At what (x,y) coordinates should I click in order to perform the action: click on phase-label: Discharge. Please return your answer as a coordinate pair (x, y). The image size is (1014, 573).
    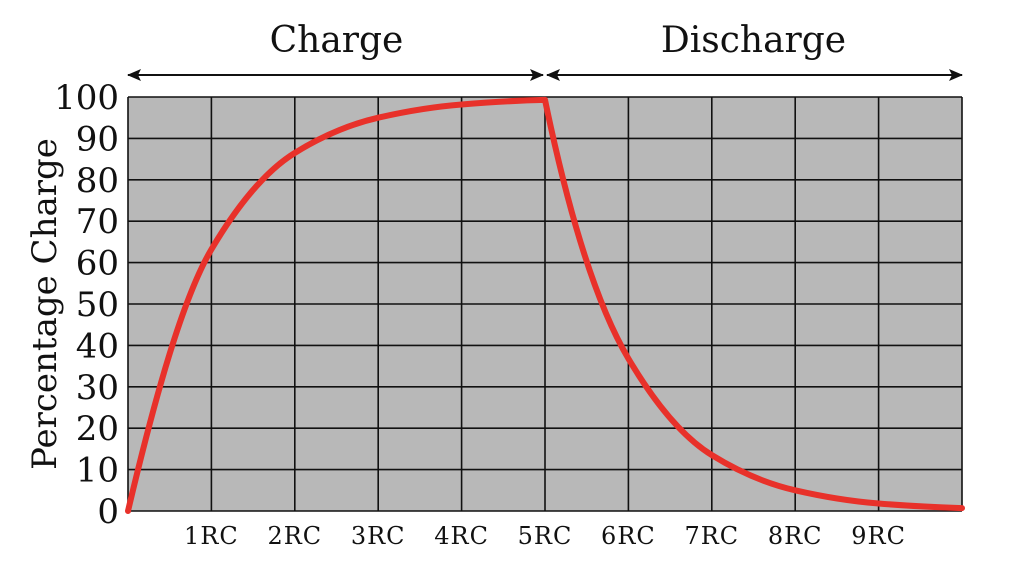
    Looking at the image, I should click on (753, 40).